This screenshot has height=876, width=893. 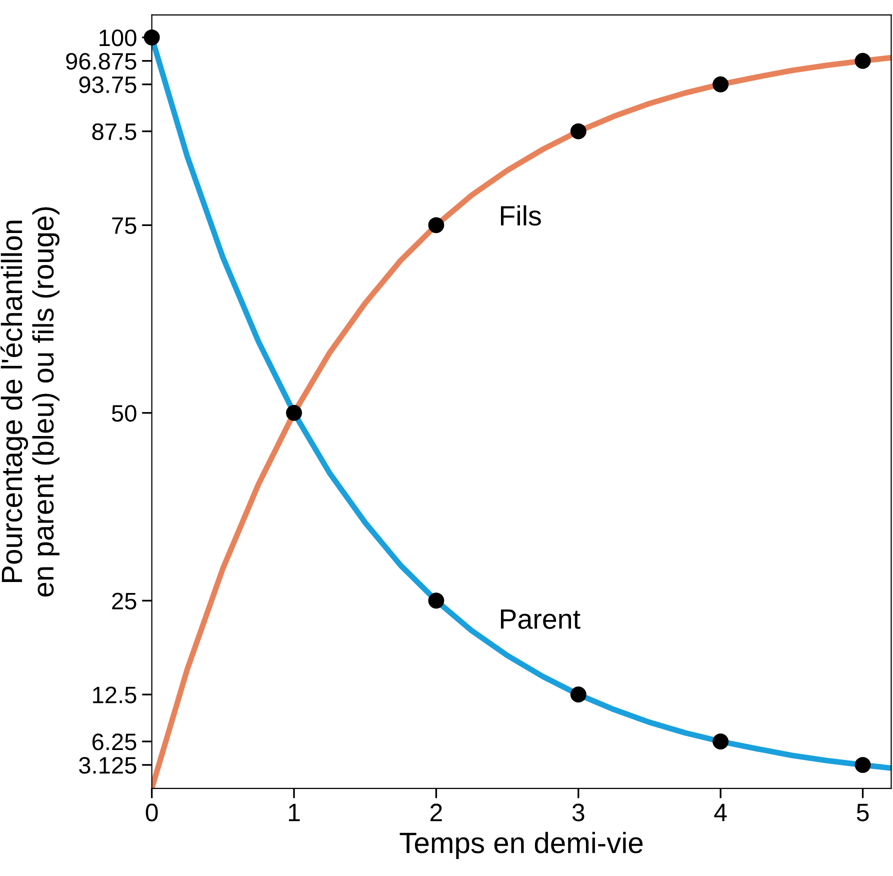 I want to click on y-tick-label: 96.875, so click(x=101, y=61).